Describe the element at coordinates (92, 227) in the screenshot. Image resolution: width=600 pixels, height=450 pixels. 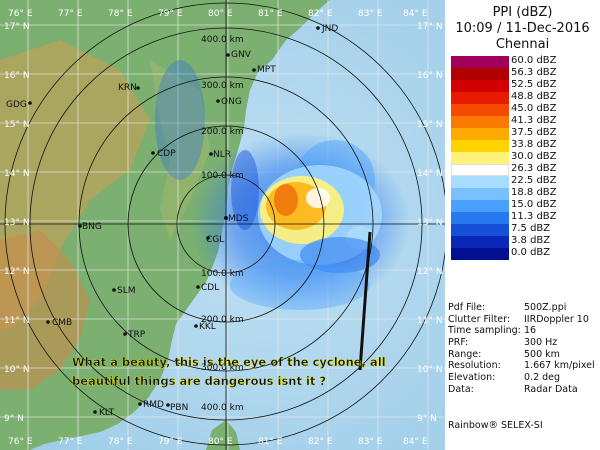
I see `station-label: BNG` at that location.